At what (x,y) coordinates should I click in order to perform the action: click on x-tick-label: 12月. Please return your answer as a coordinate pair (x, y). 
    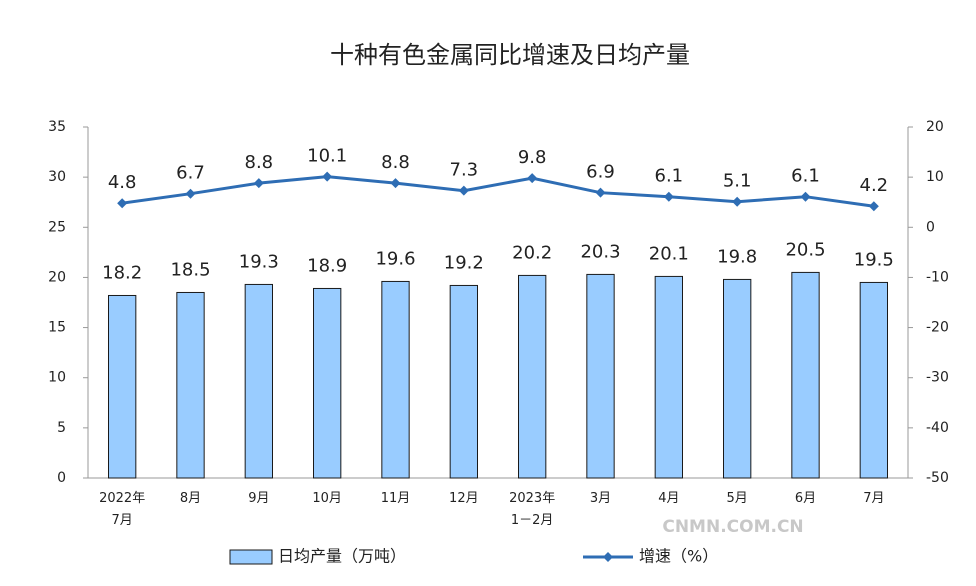
    Looking at the image, I should click on (464, 498).